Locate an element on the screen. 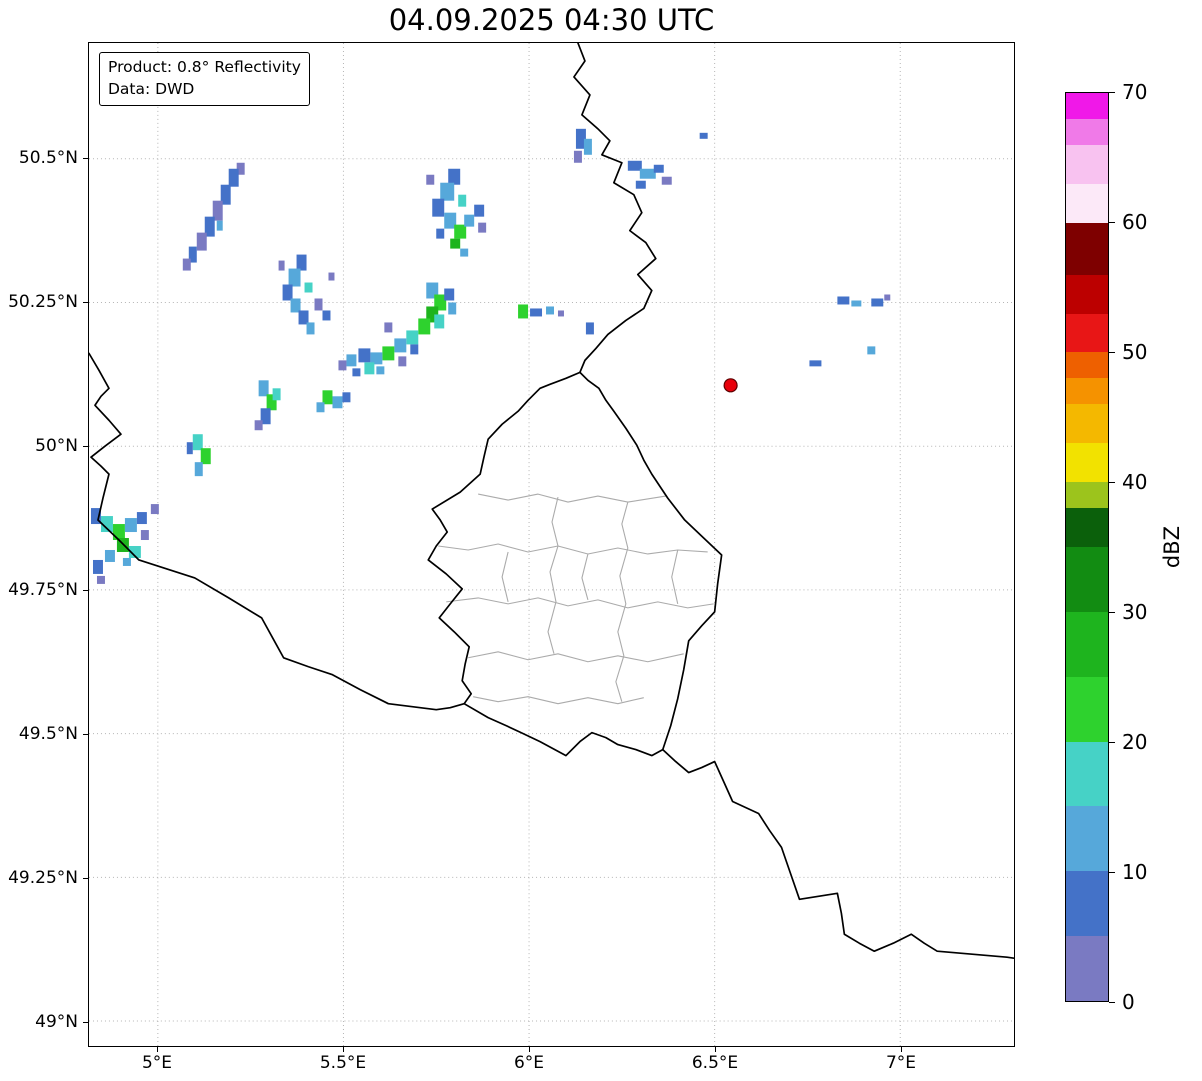 The width and height of the screenshot is (1202, 1081). colorbar is located at coordinates (1087, 547).